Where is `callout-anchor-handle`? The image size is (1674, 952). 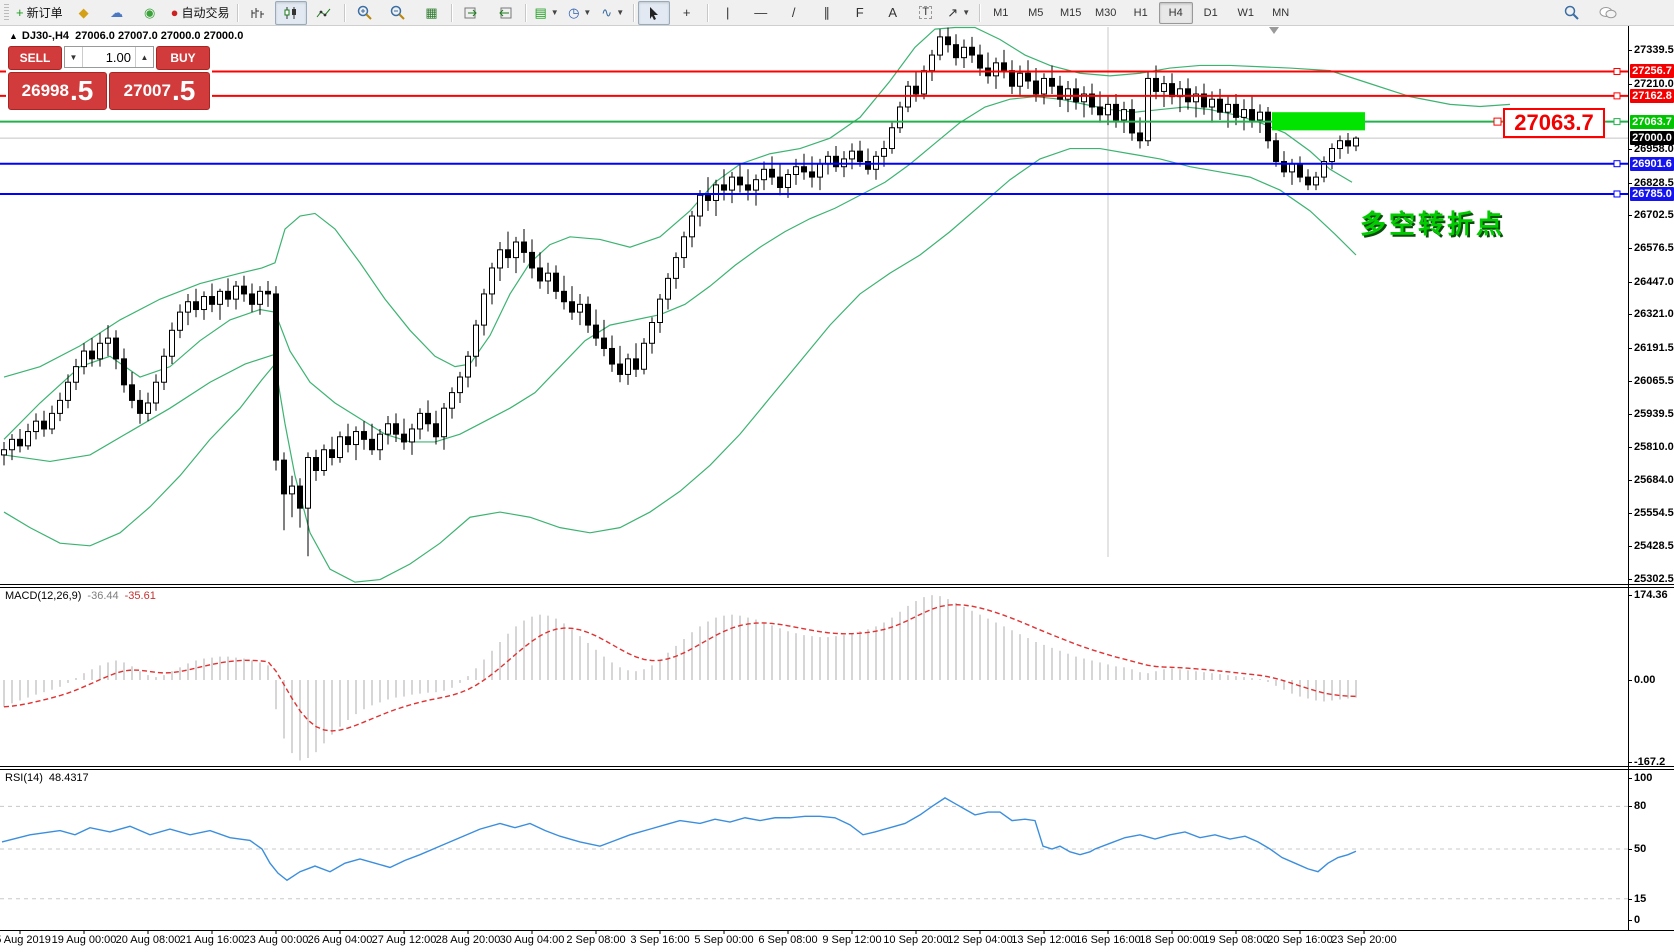 callout-anchor-handle is located at coordinates (1497, 121).